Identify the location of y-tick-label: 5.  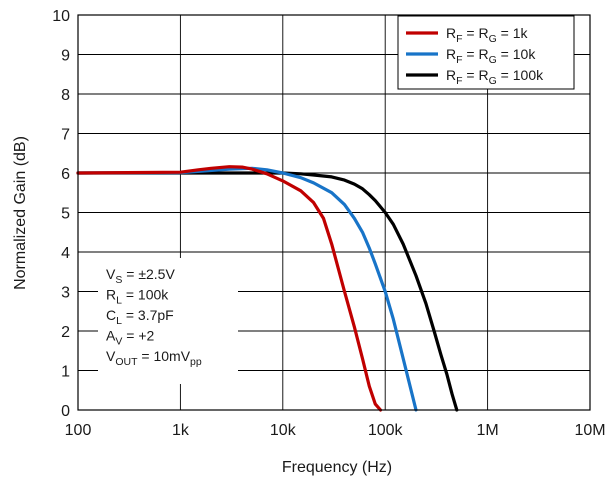
(65, 214).